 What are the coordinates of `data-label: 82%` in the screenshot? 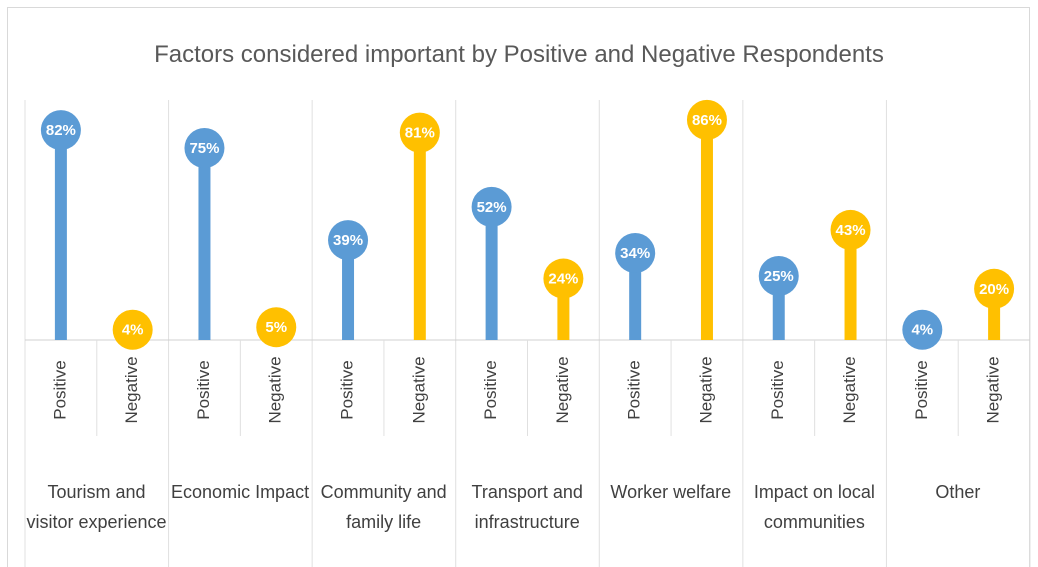 It's located at (61, 130).